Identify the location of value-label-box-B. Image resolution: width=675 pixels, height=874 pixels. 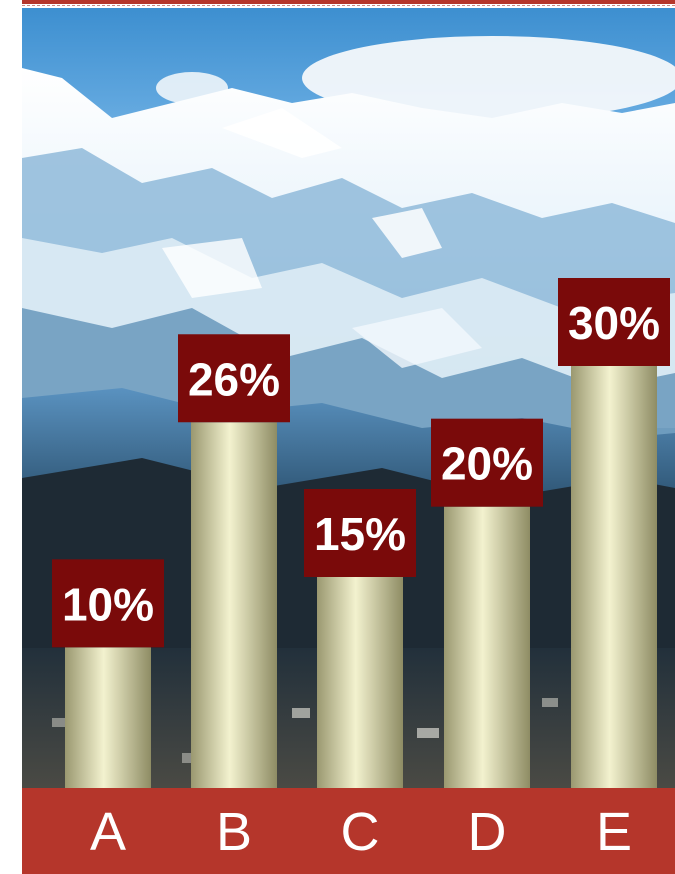
(234, 378).